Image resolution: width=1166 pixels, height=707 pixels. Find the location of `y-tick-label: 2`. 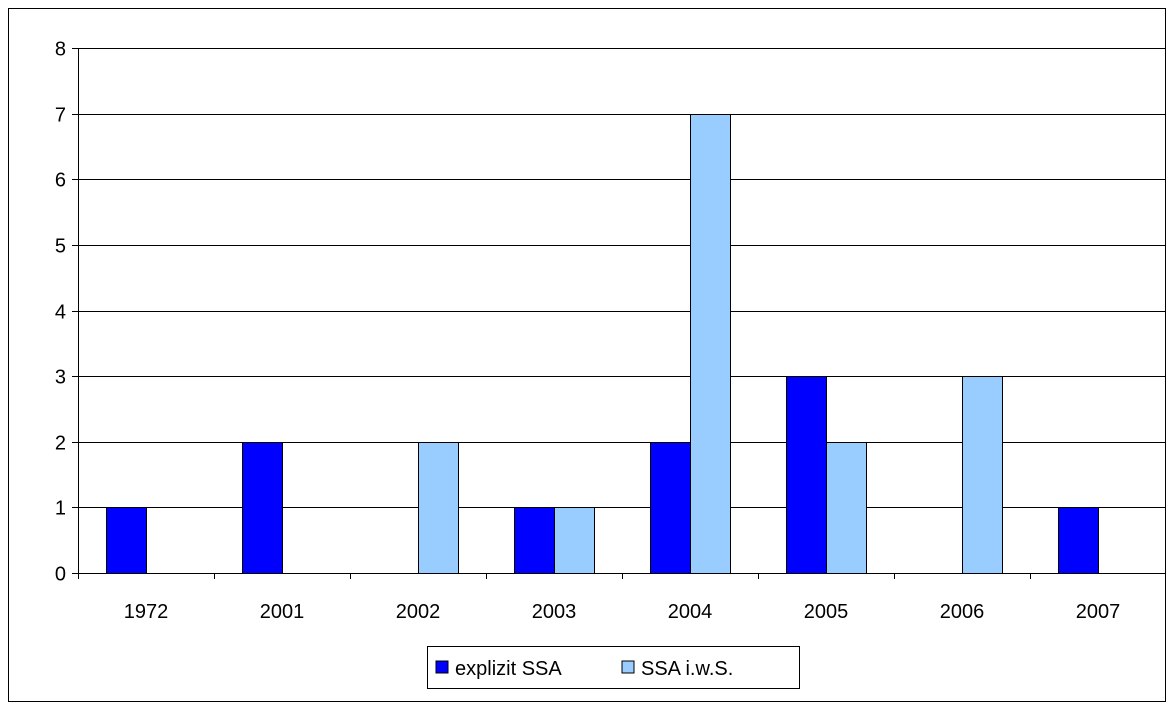

y-tick-label: 2 is located at coordinates (60, 444).